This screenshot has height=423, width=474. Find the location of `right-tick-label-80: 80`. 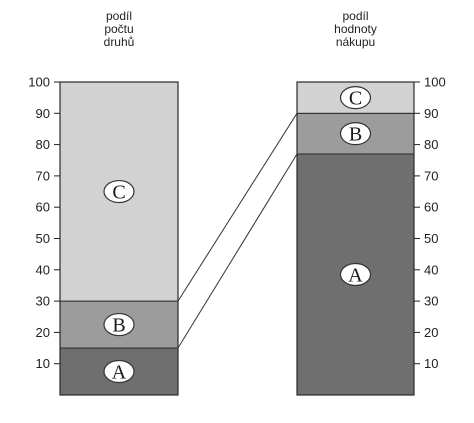

right-tick-label-80: 80 is located at coordinates (431, 144).